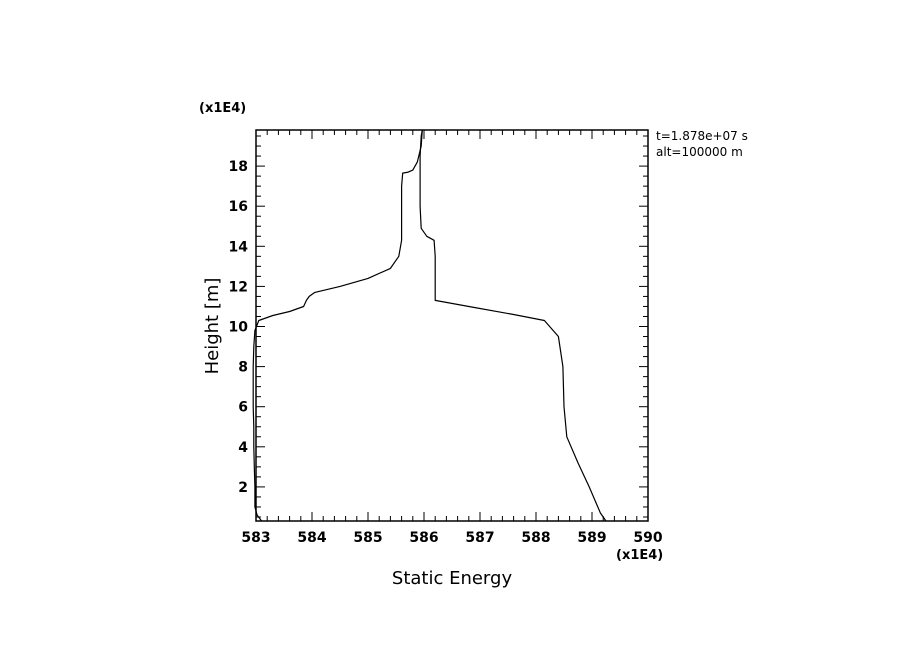  I want to click on altitude-annotation: alt=100000 m, so click(699, 152).